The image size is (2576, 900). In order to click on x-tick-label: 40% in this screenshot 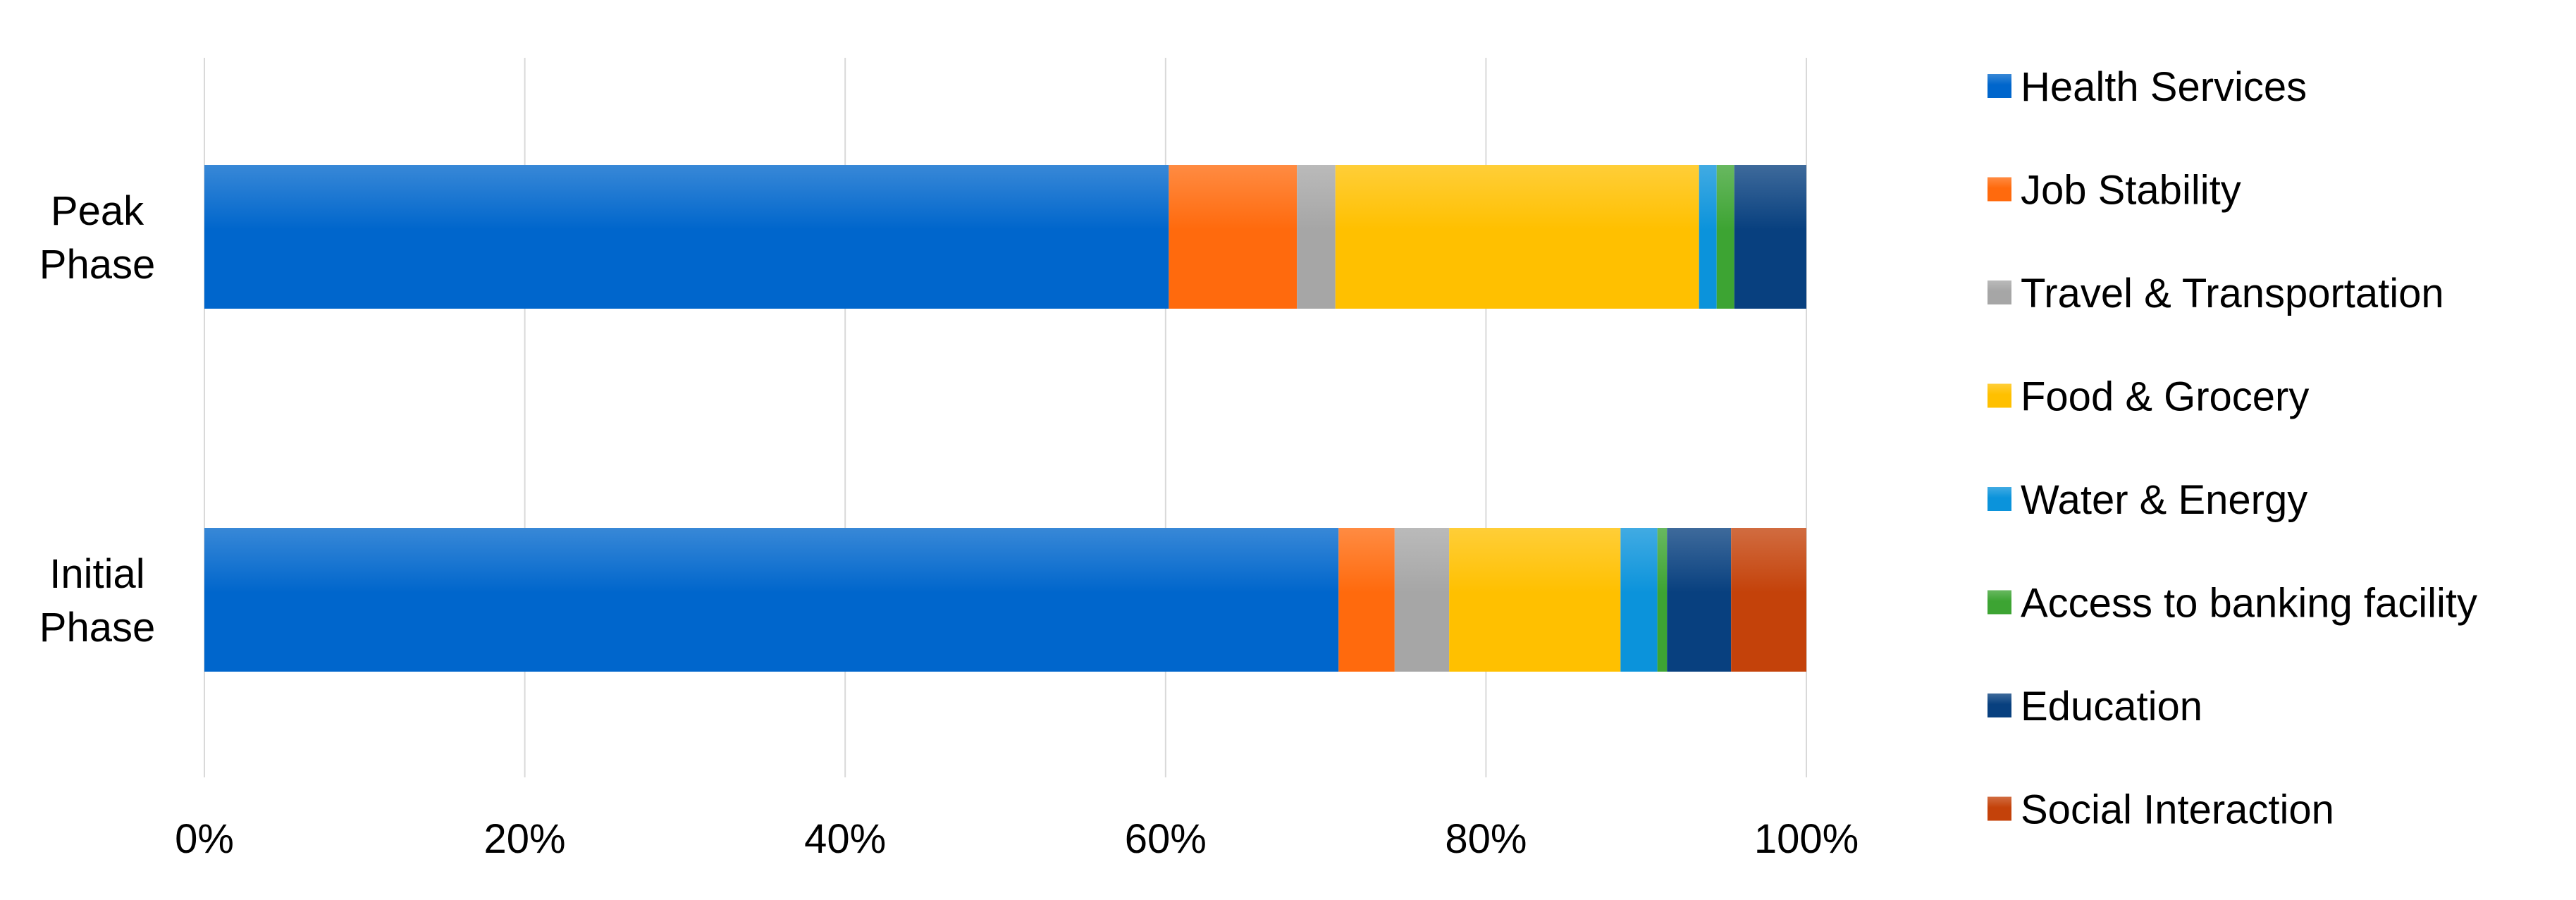, I will do `click(845, 839)`.